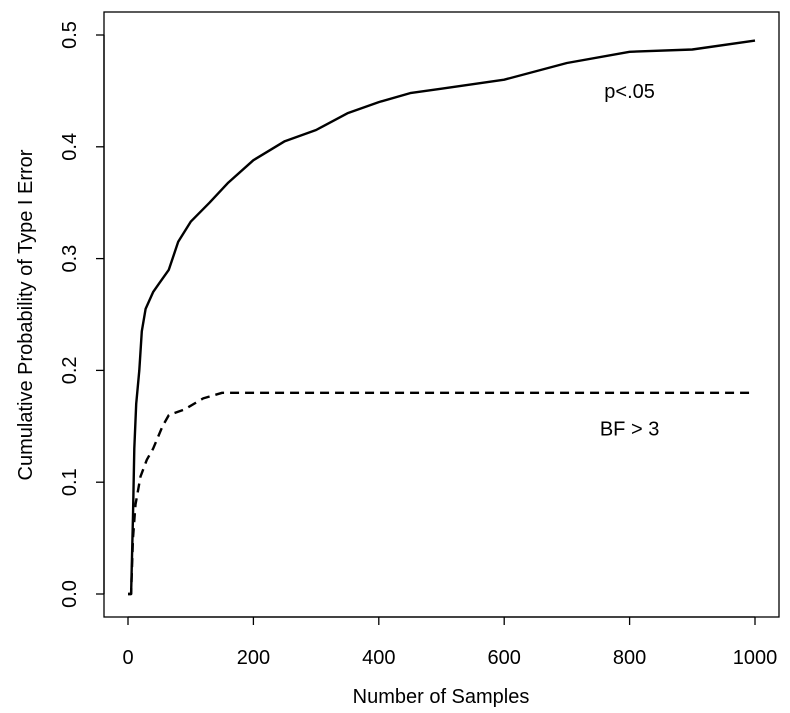 The height and width of the screenshot is (713, 790). What do you see at coordinates (629, 261) in the screenshot?
I see `annotations: p<.05 BF > 3` at bounding box center [629, 261].